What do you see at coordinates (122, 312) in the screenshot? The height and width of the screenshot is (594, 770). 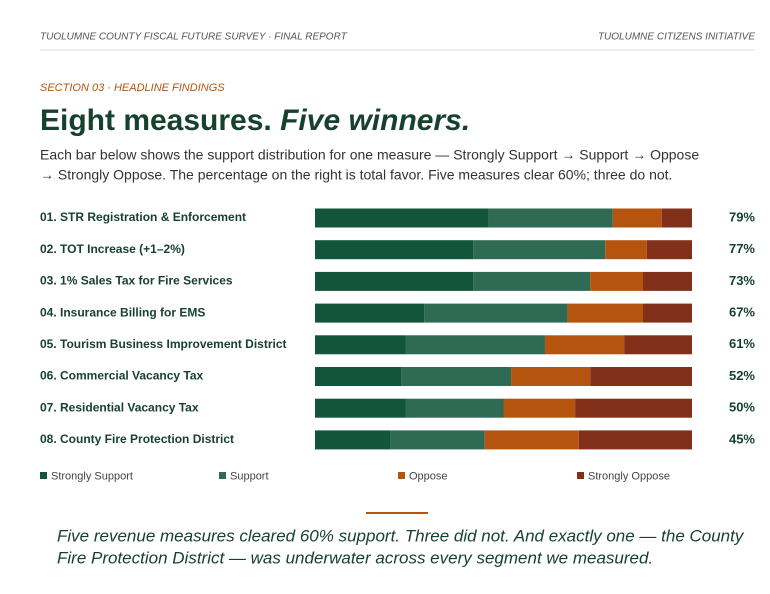 I see `row-label: 04. Insurance Billing for EMS` at bounding box center [122, 312].